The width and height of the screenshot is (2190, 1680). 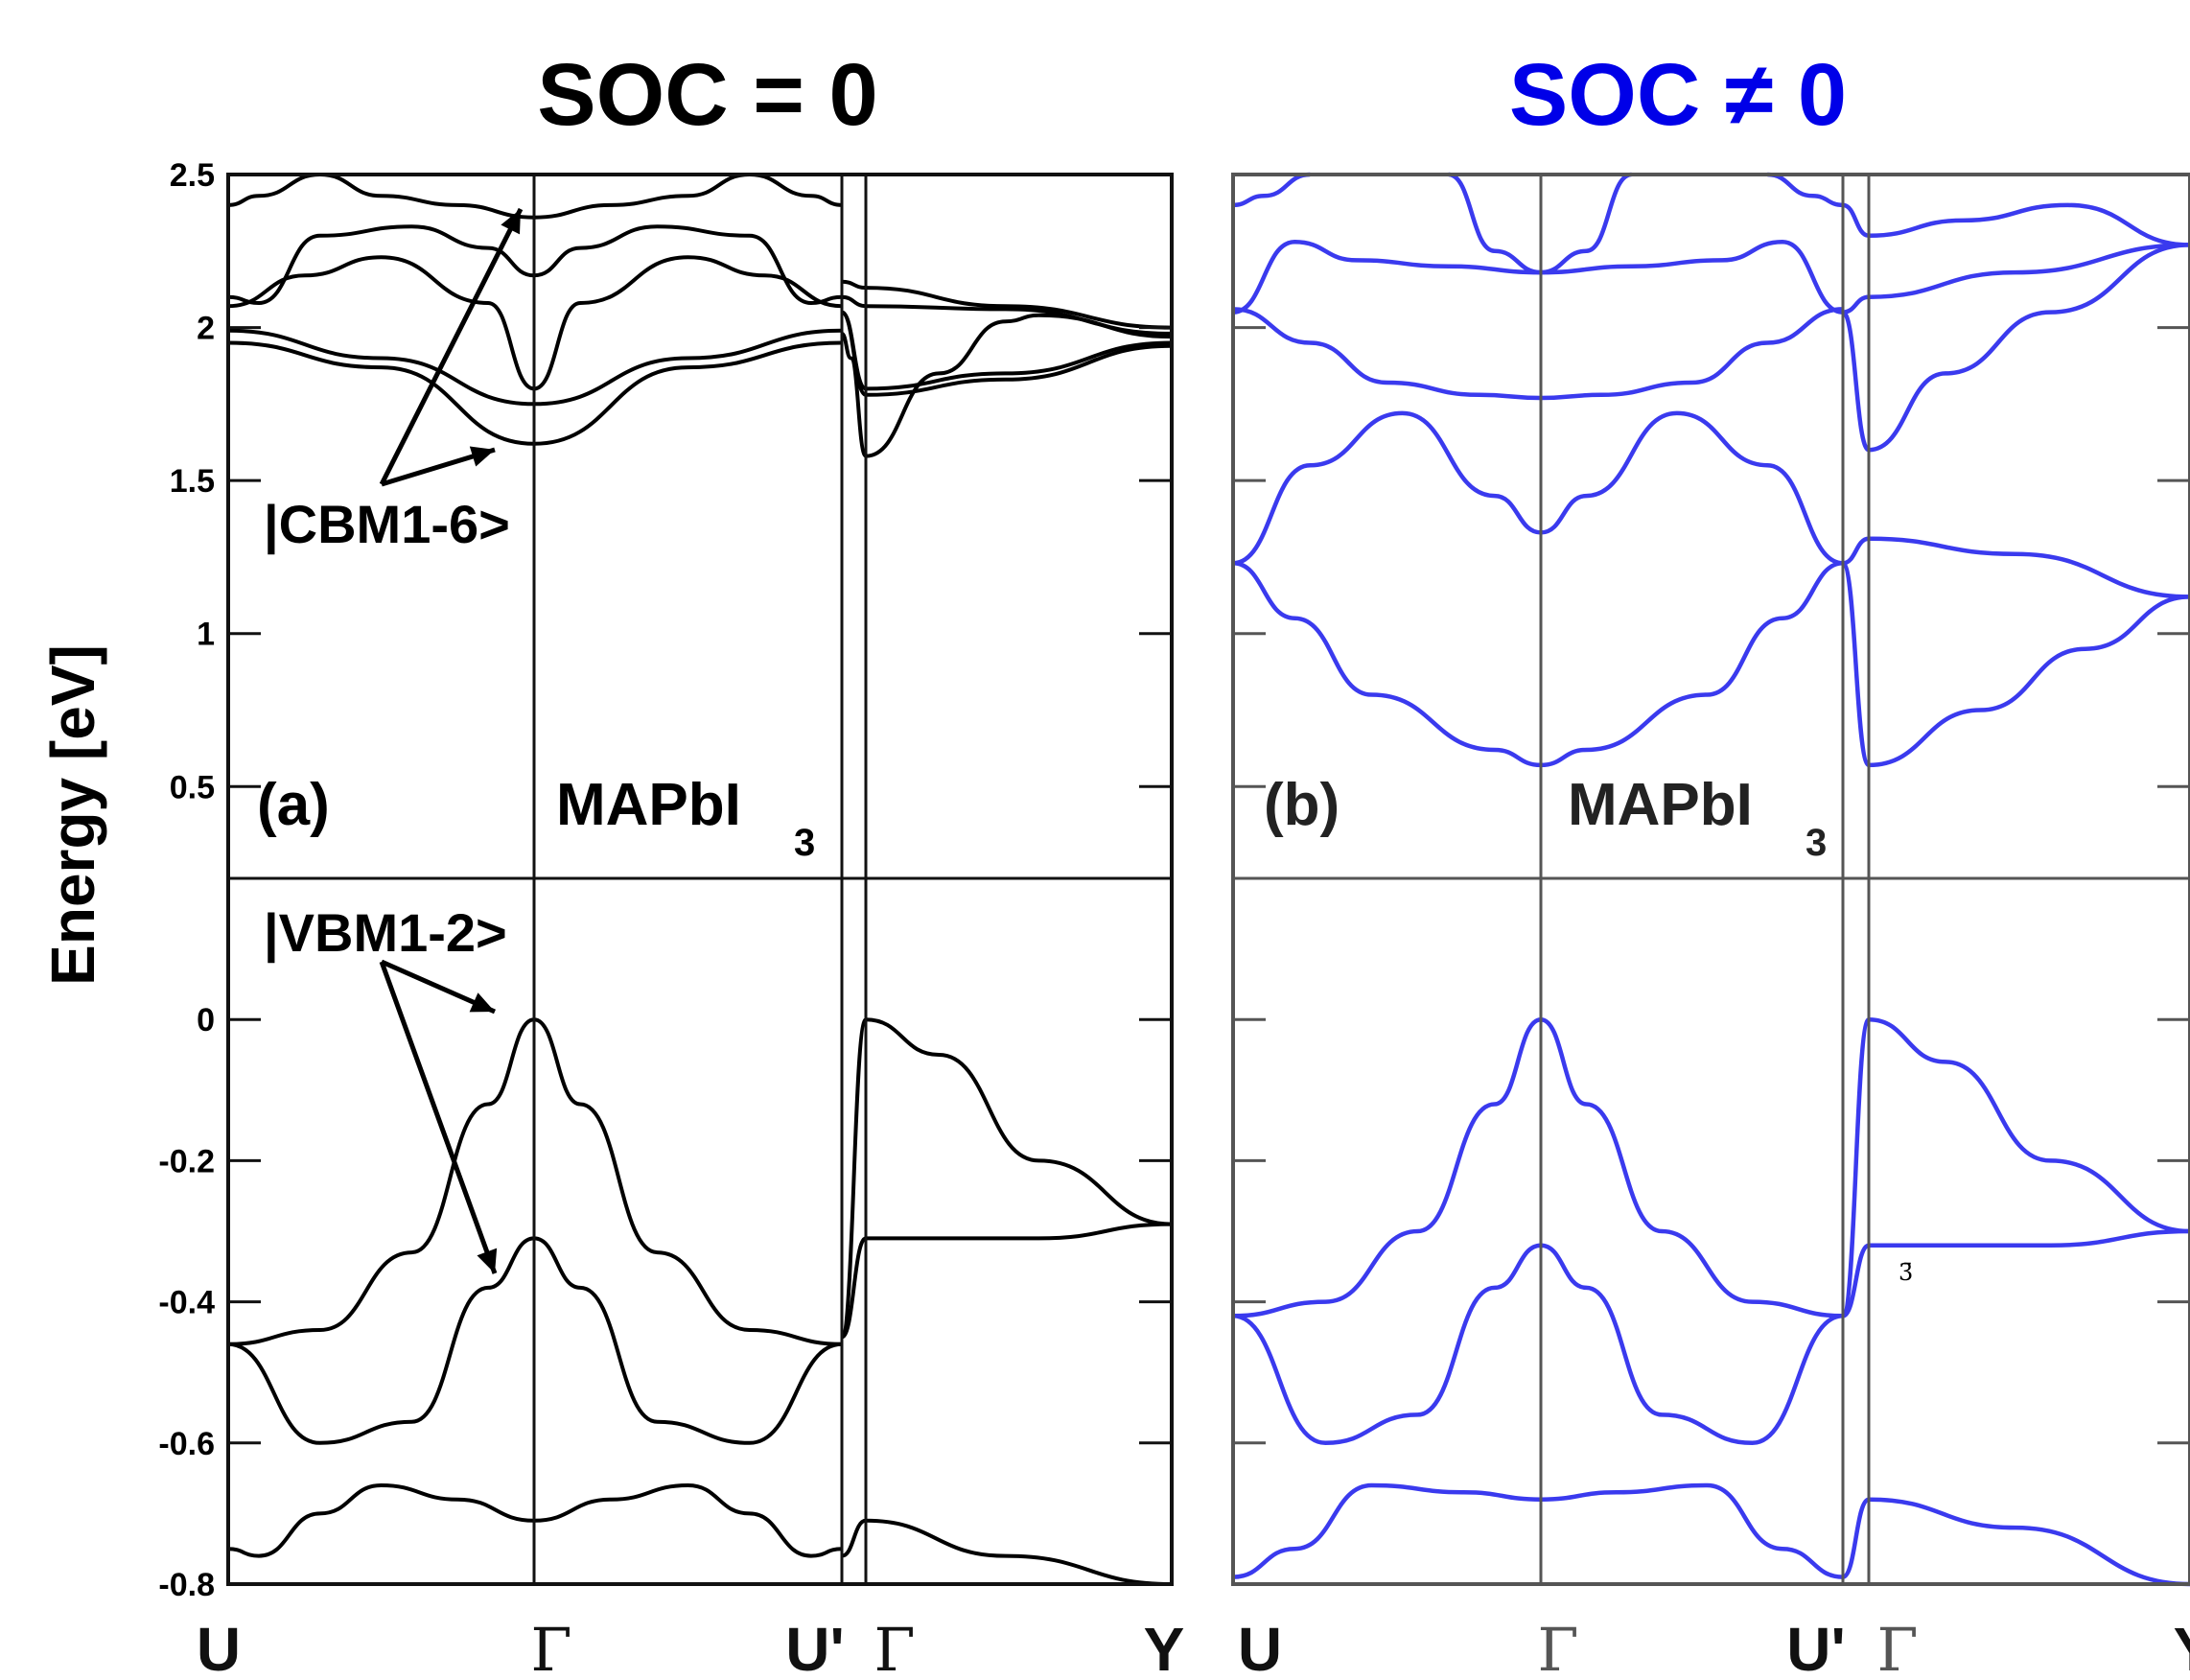 I want to click on y-tick-label: -0.4, so click(x=186, y=1303).